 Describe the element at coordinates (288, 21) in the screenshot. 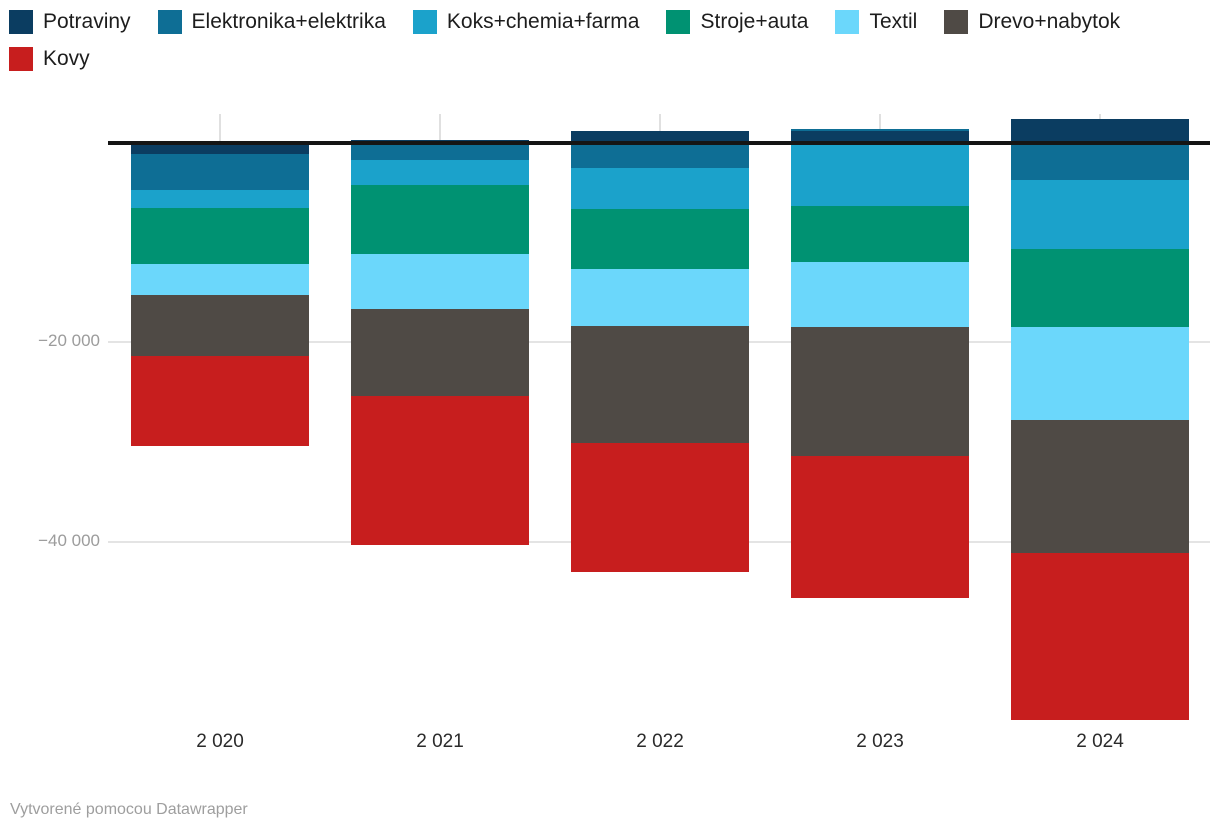

I see `legend-label: Elektronika+elektrika` at that location.